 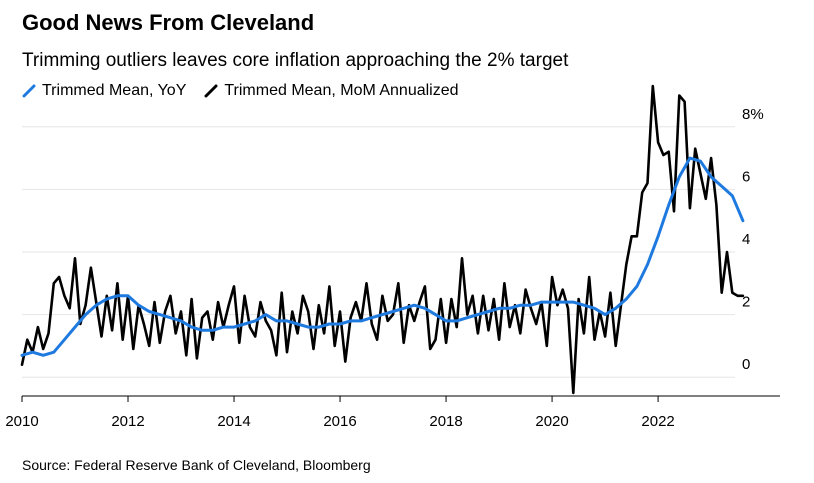 I want to click on x-tick-label: 2018, so click(x=445, y=421).